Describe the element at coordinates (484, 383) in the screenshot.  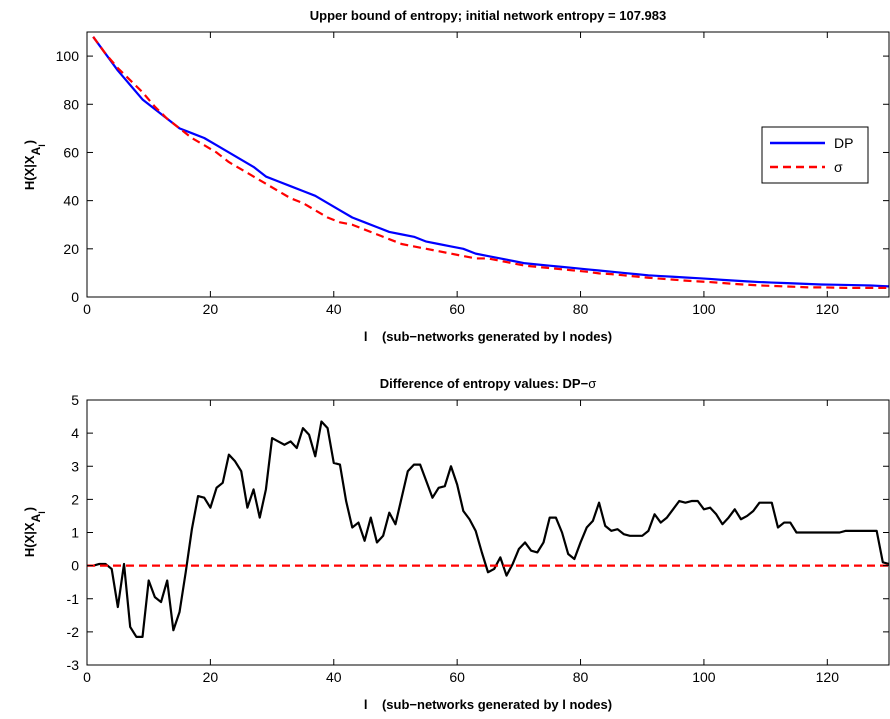
I see `chart-title-bottom-main: Difference of entropy values: DP−` at that location.